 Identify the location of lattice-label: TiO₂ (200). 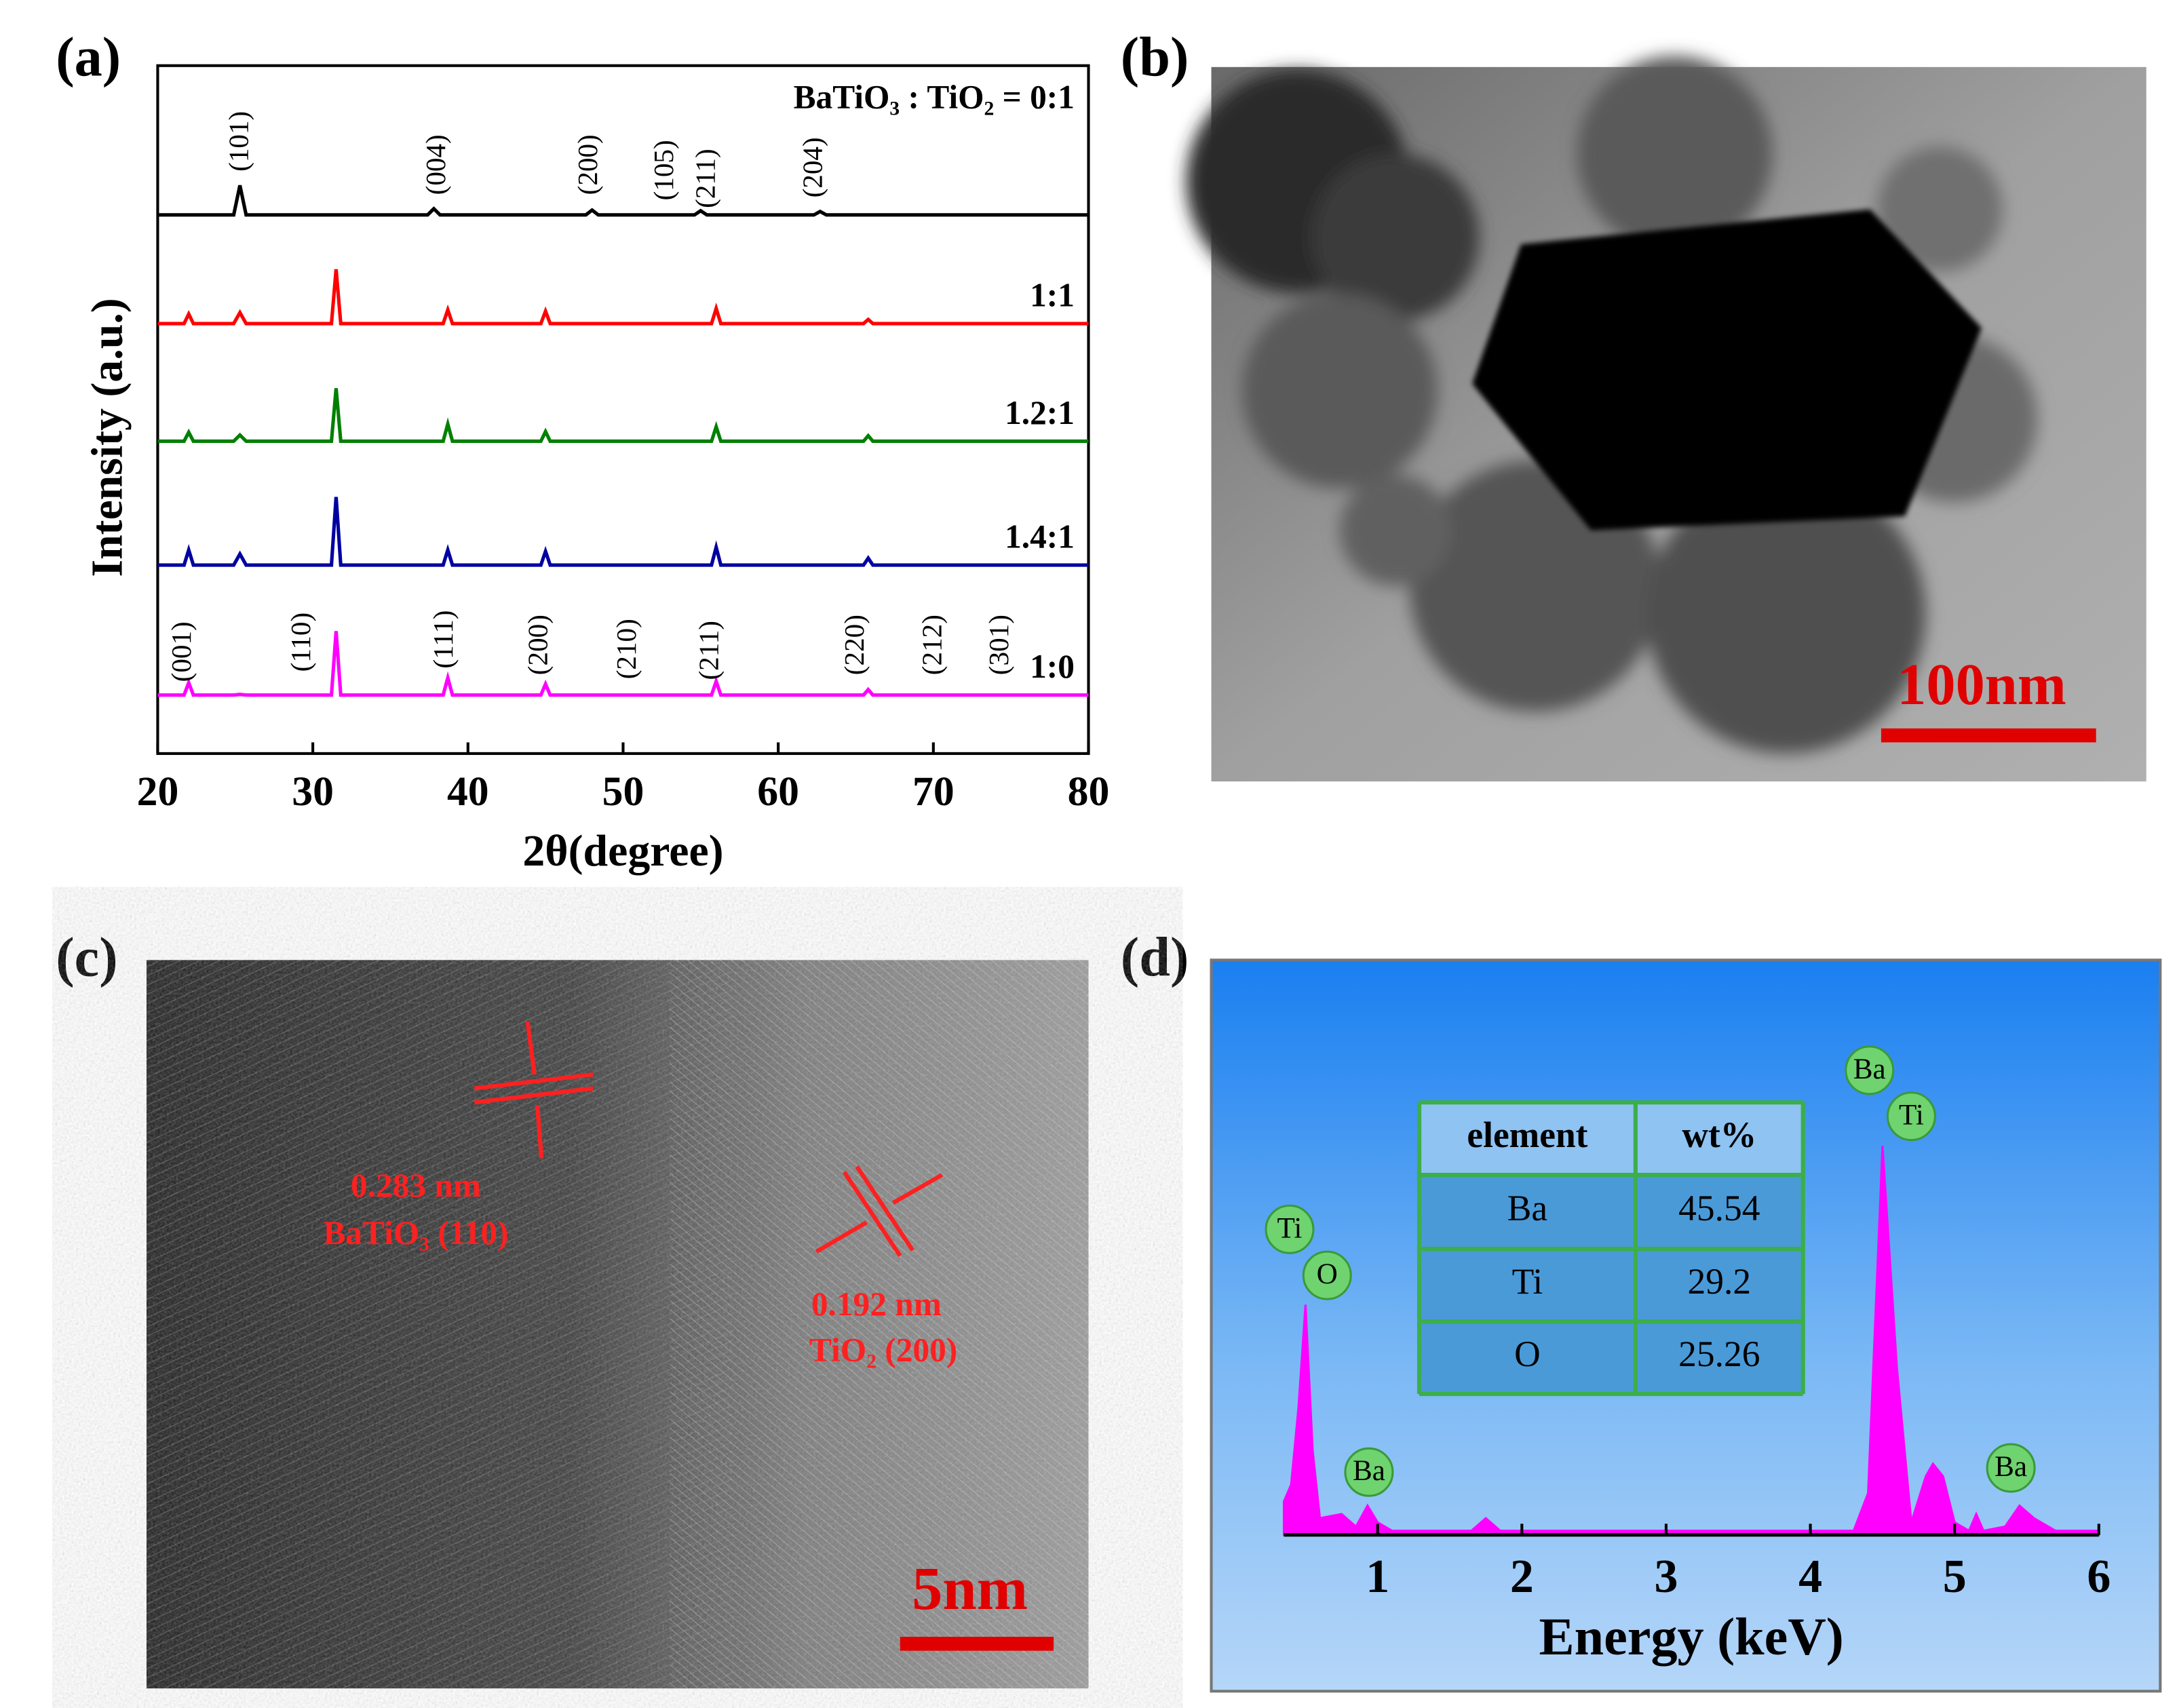
(883, 1350).